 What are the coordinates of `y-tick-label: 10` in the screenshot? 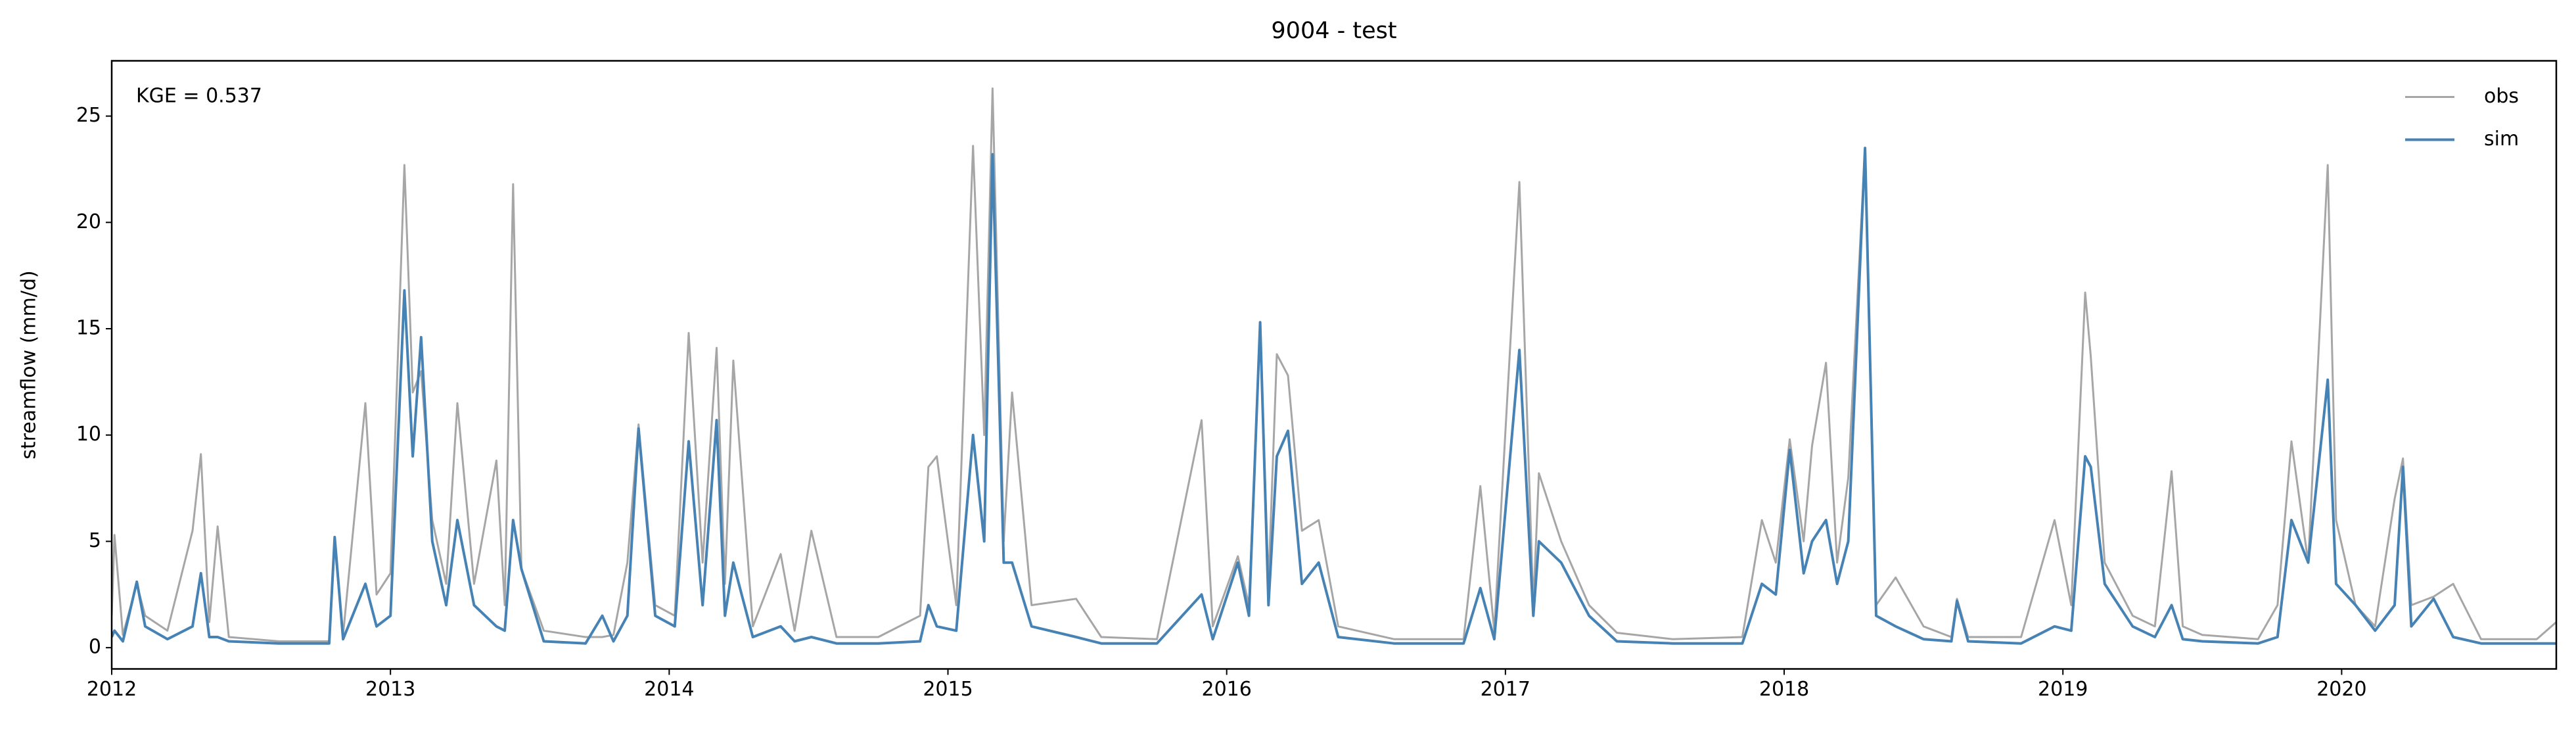 It's located at (89, 434).